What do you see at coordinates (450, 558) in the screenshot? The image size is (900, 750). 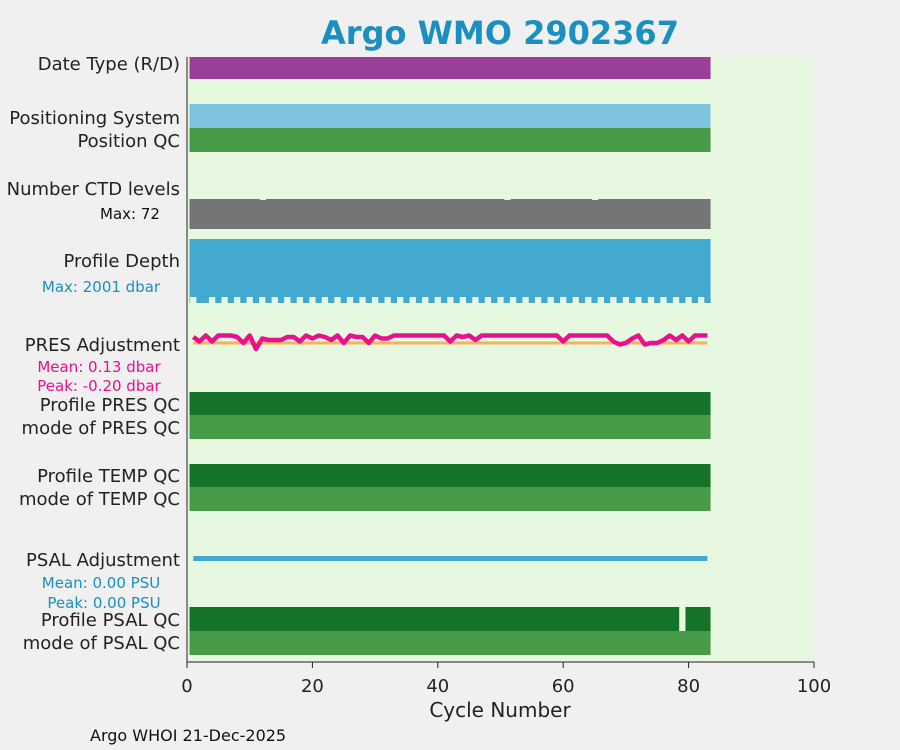 I see `psal-adjustment-series` at bounding box center [450, 558].